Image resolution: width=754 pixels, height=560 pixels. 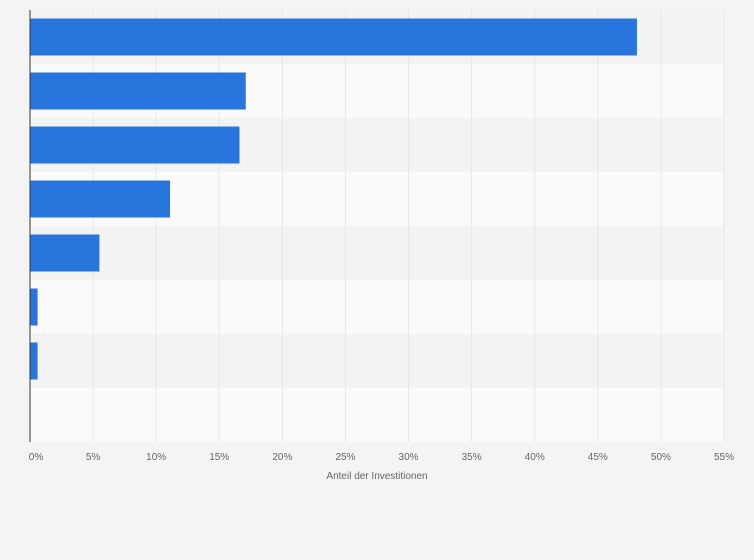 I want to click on x-tick-label: 30%, so click(x=409, y=457).